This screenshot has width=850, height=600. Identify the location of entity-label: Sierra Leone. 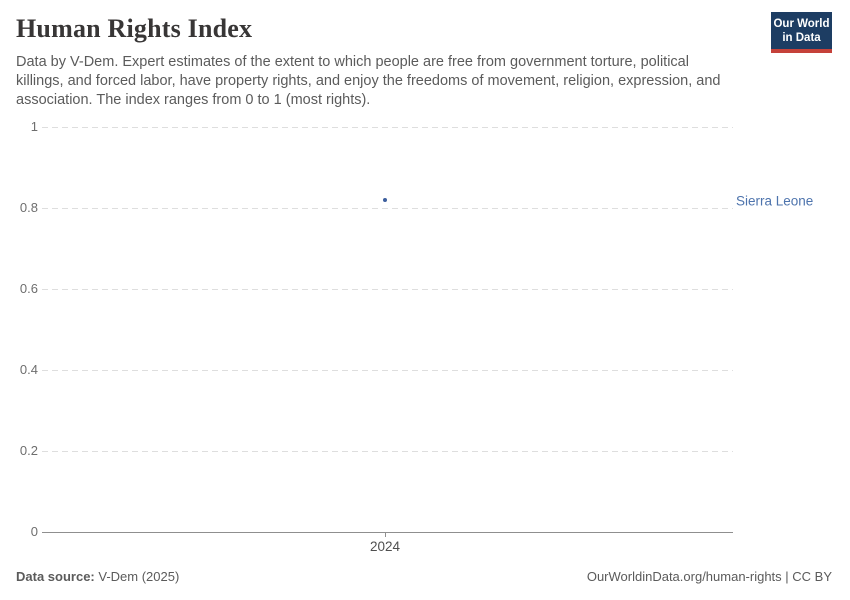
(775, 201).